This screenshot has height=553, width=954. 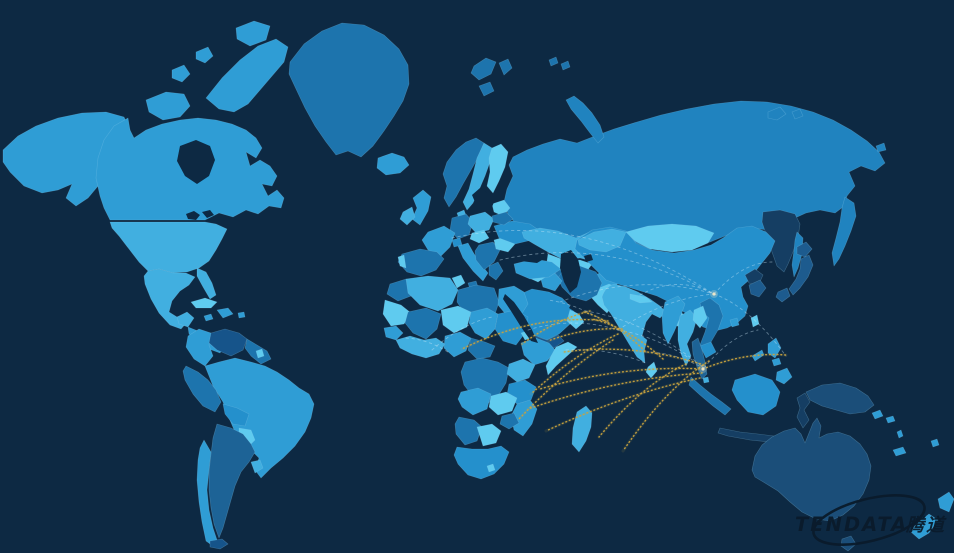 What do you see at coordinates (585, 119) in the screenshot?
I see `region-novaya-zemlya` at bounding box center [585, 119].